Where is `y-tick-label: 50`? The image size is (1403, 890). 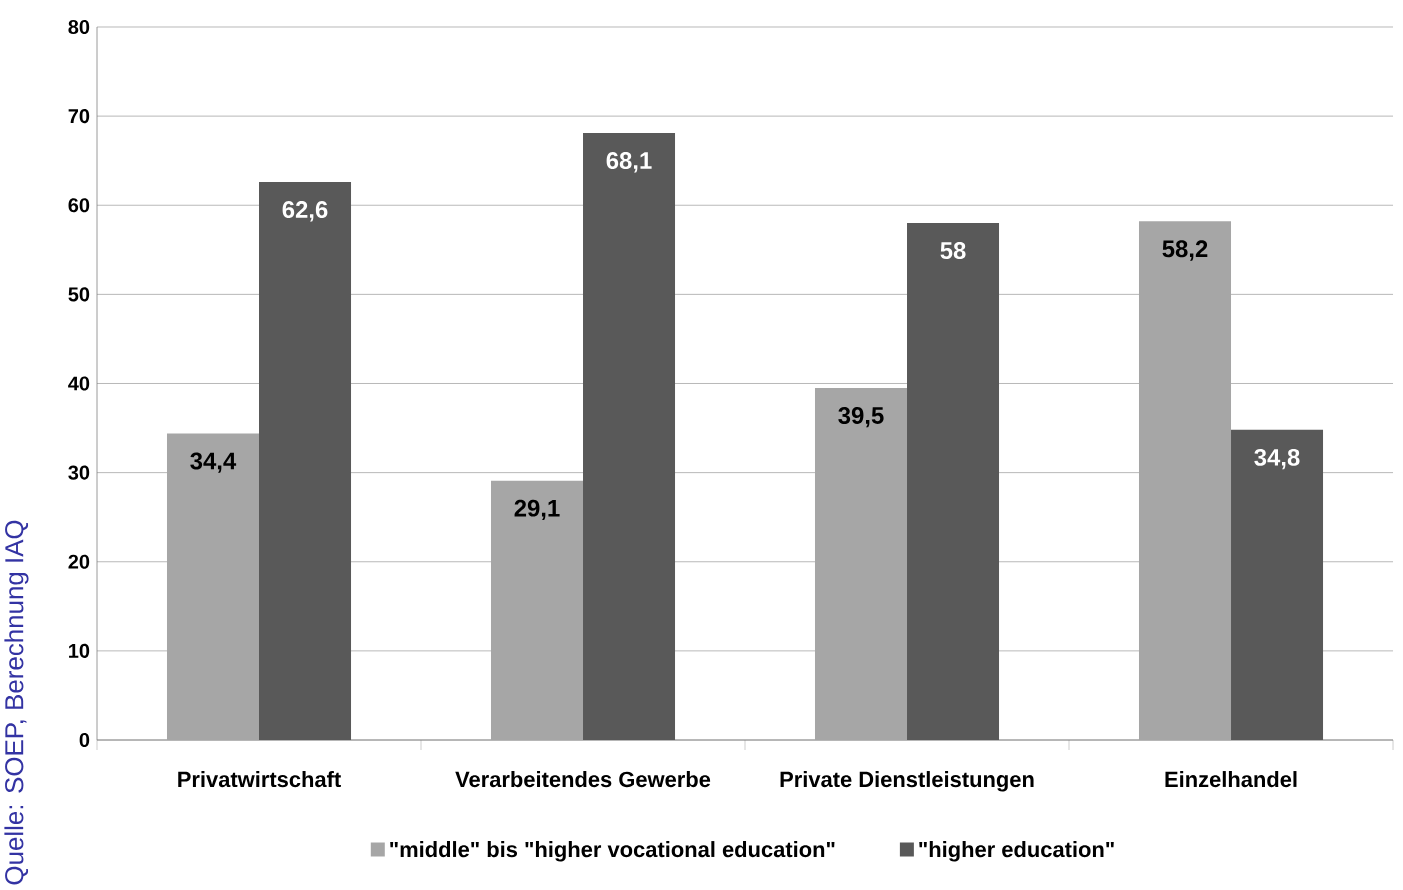
y-tick-label: 50 is located at coordinates (79, 294).